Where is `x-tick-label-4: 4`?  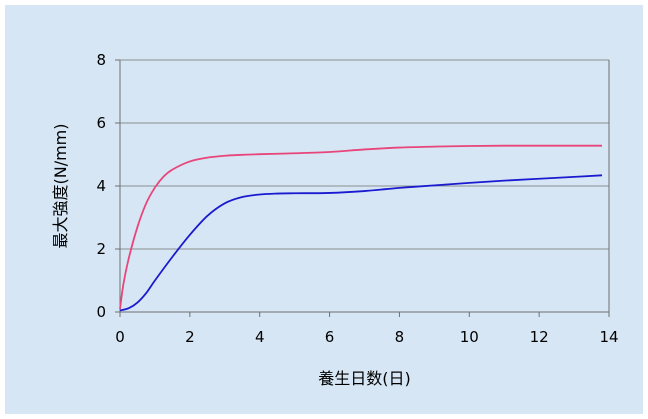
x-tick-label-4: 4 is located at coordinates (260, 337).